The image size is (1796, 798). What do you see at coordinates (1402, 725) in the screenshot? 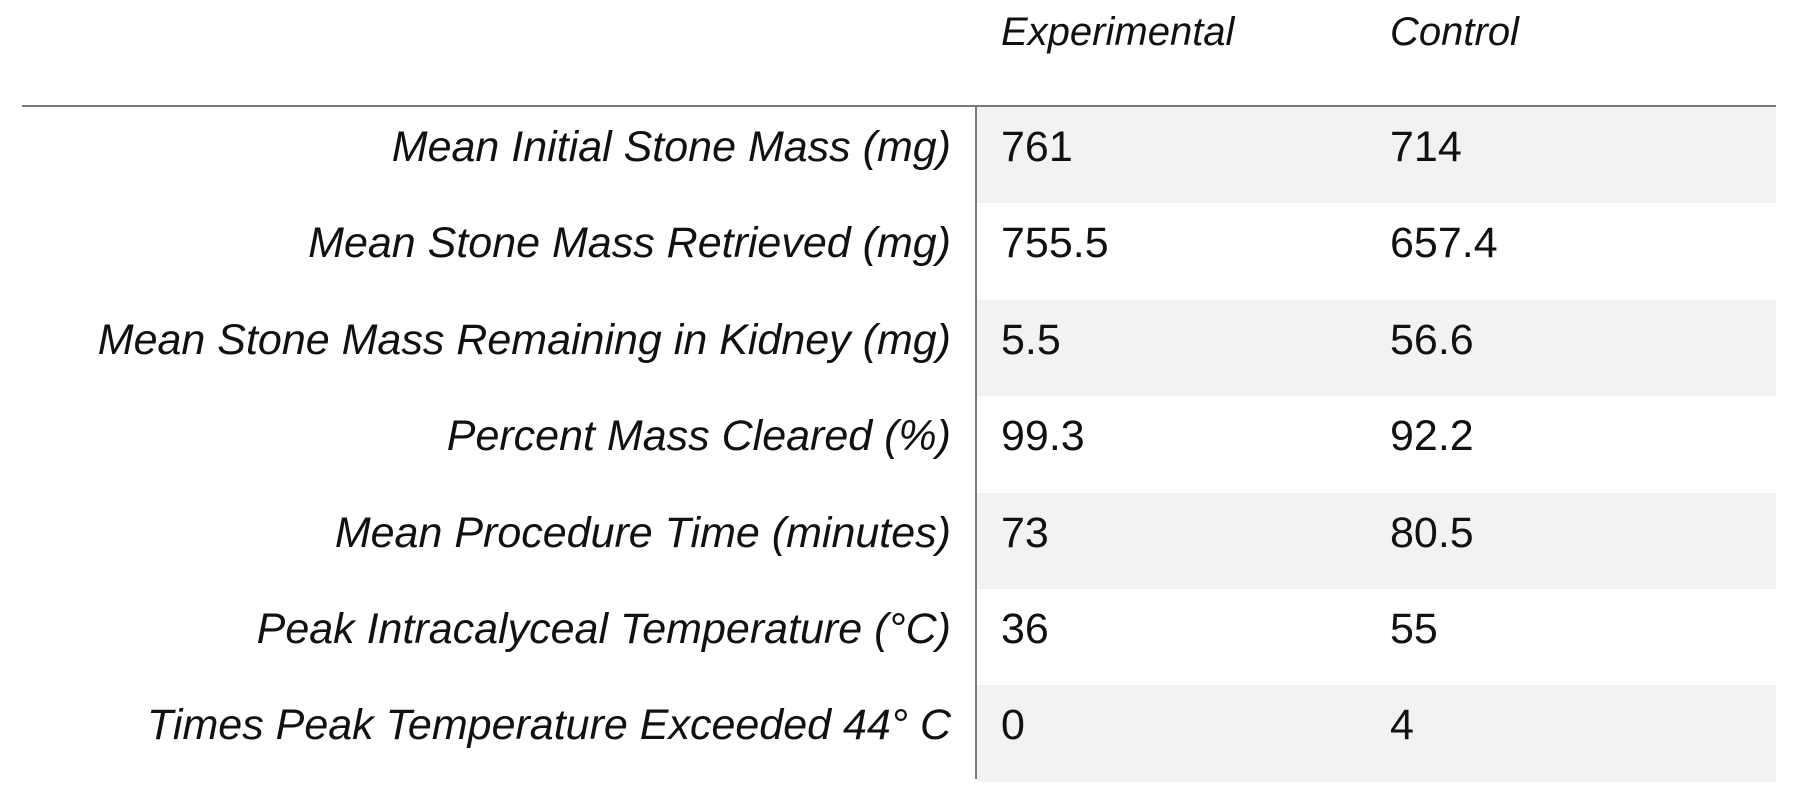
I see `control-value: 4` at bounding box center [1402, 725].